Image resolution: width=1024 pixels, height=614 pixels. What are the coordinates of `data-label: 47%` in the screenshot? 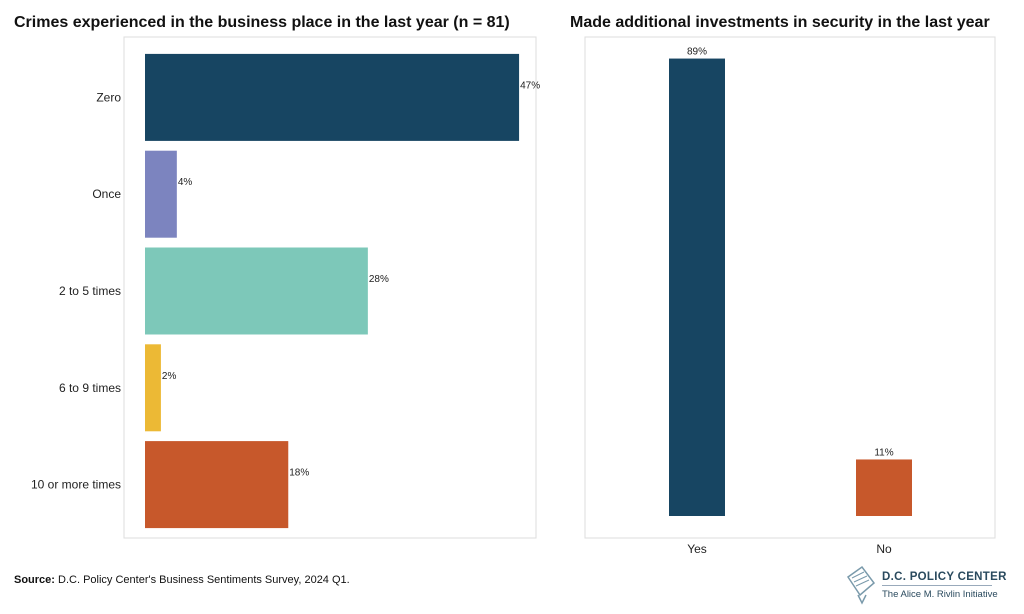 It's located at (530, 85).